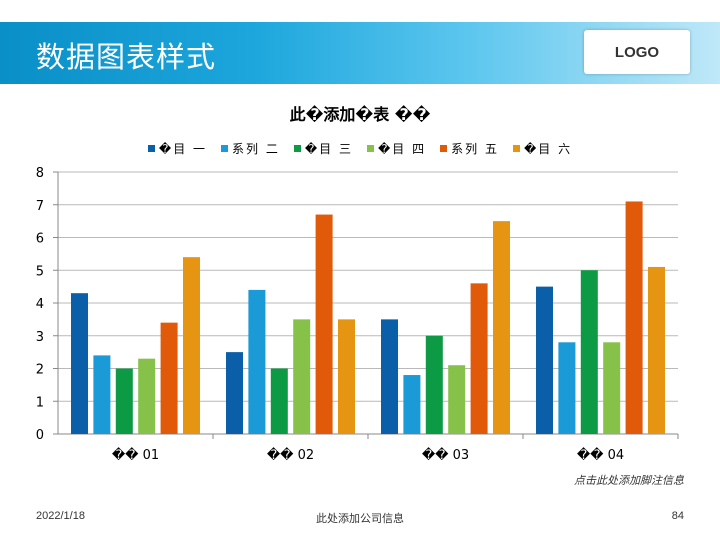  Describe the element at coordinates (126, 57) in the screenshot. I see `slide-title: 数据图表样式` at that location.